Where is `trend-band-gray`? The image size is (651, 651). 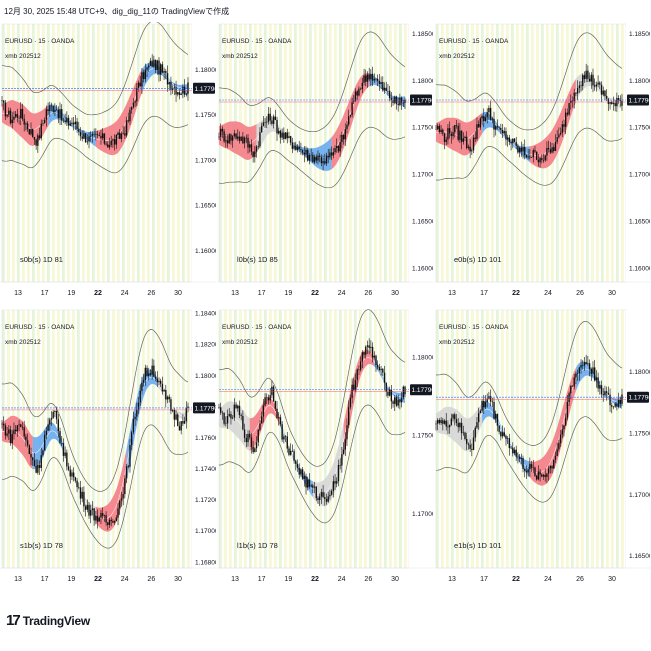
trend-band-gray is located at coordinates (328, 465).